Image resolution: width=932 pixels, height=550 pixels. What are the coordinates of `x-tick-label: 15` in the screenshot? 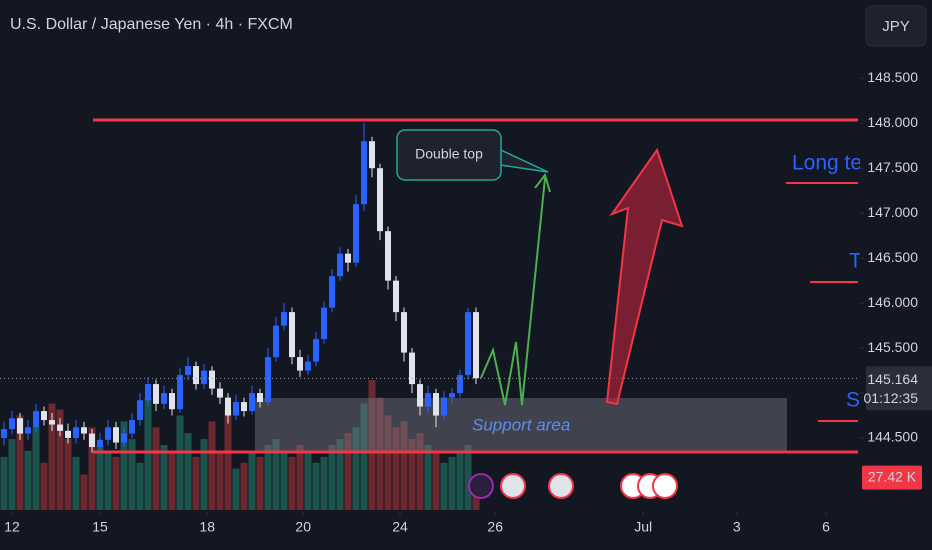 It's located at (100, 527).